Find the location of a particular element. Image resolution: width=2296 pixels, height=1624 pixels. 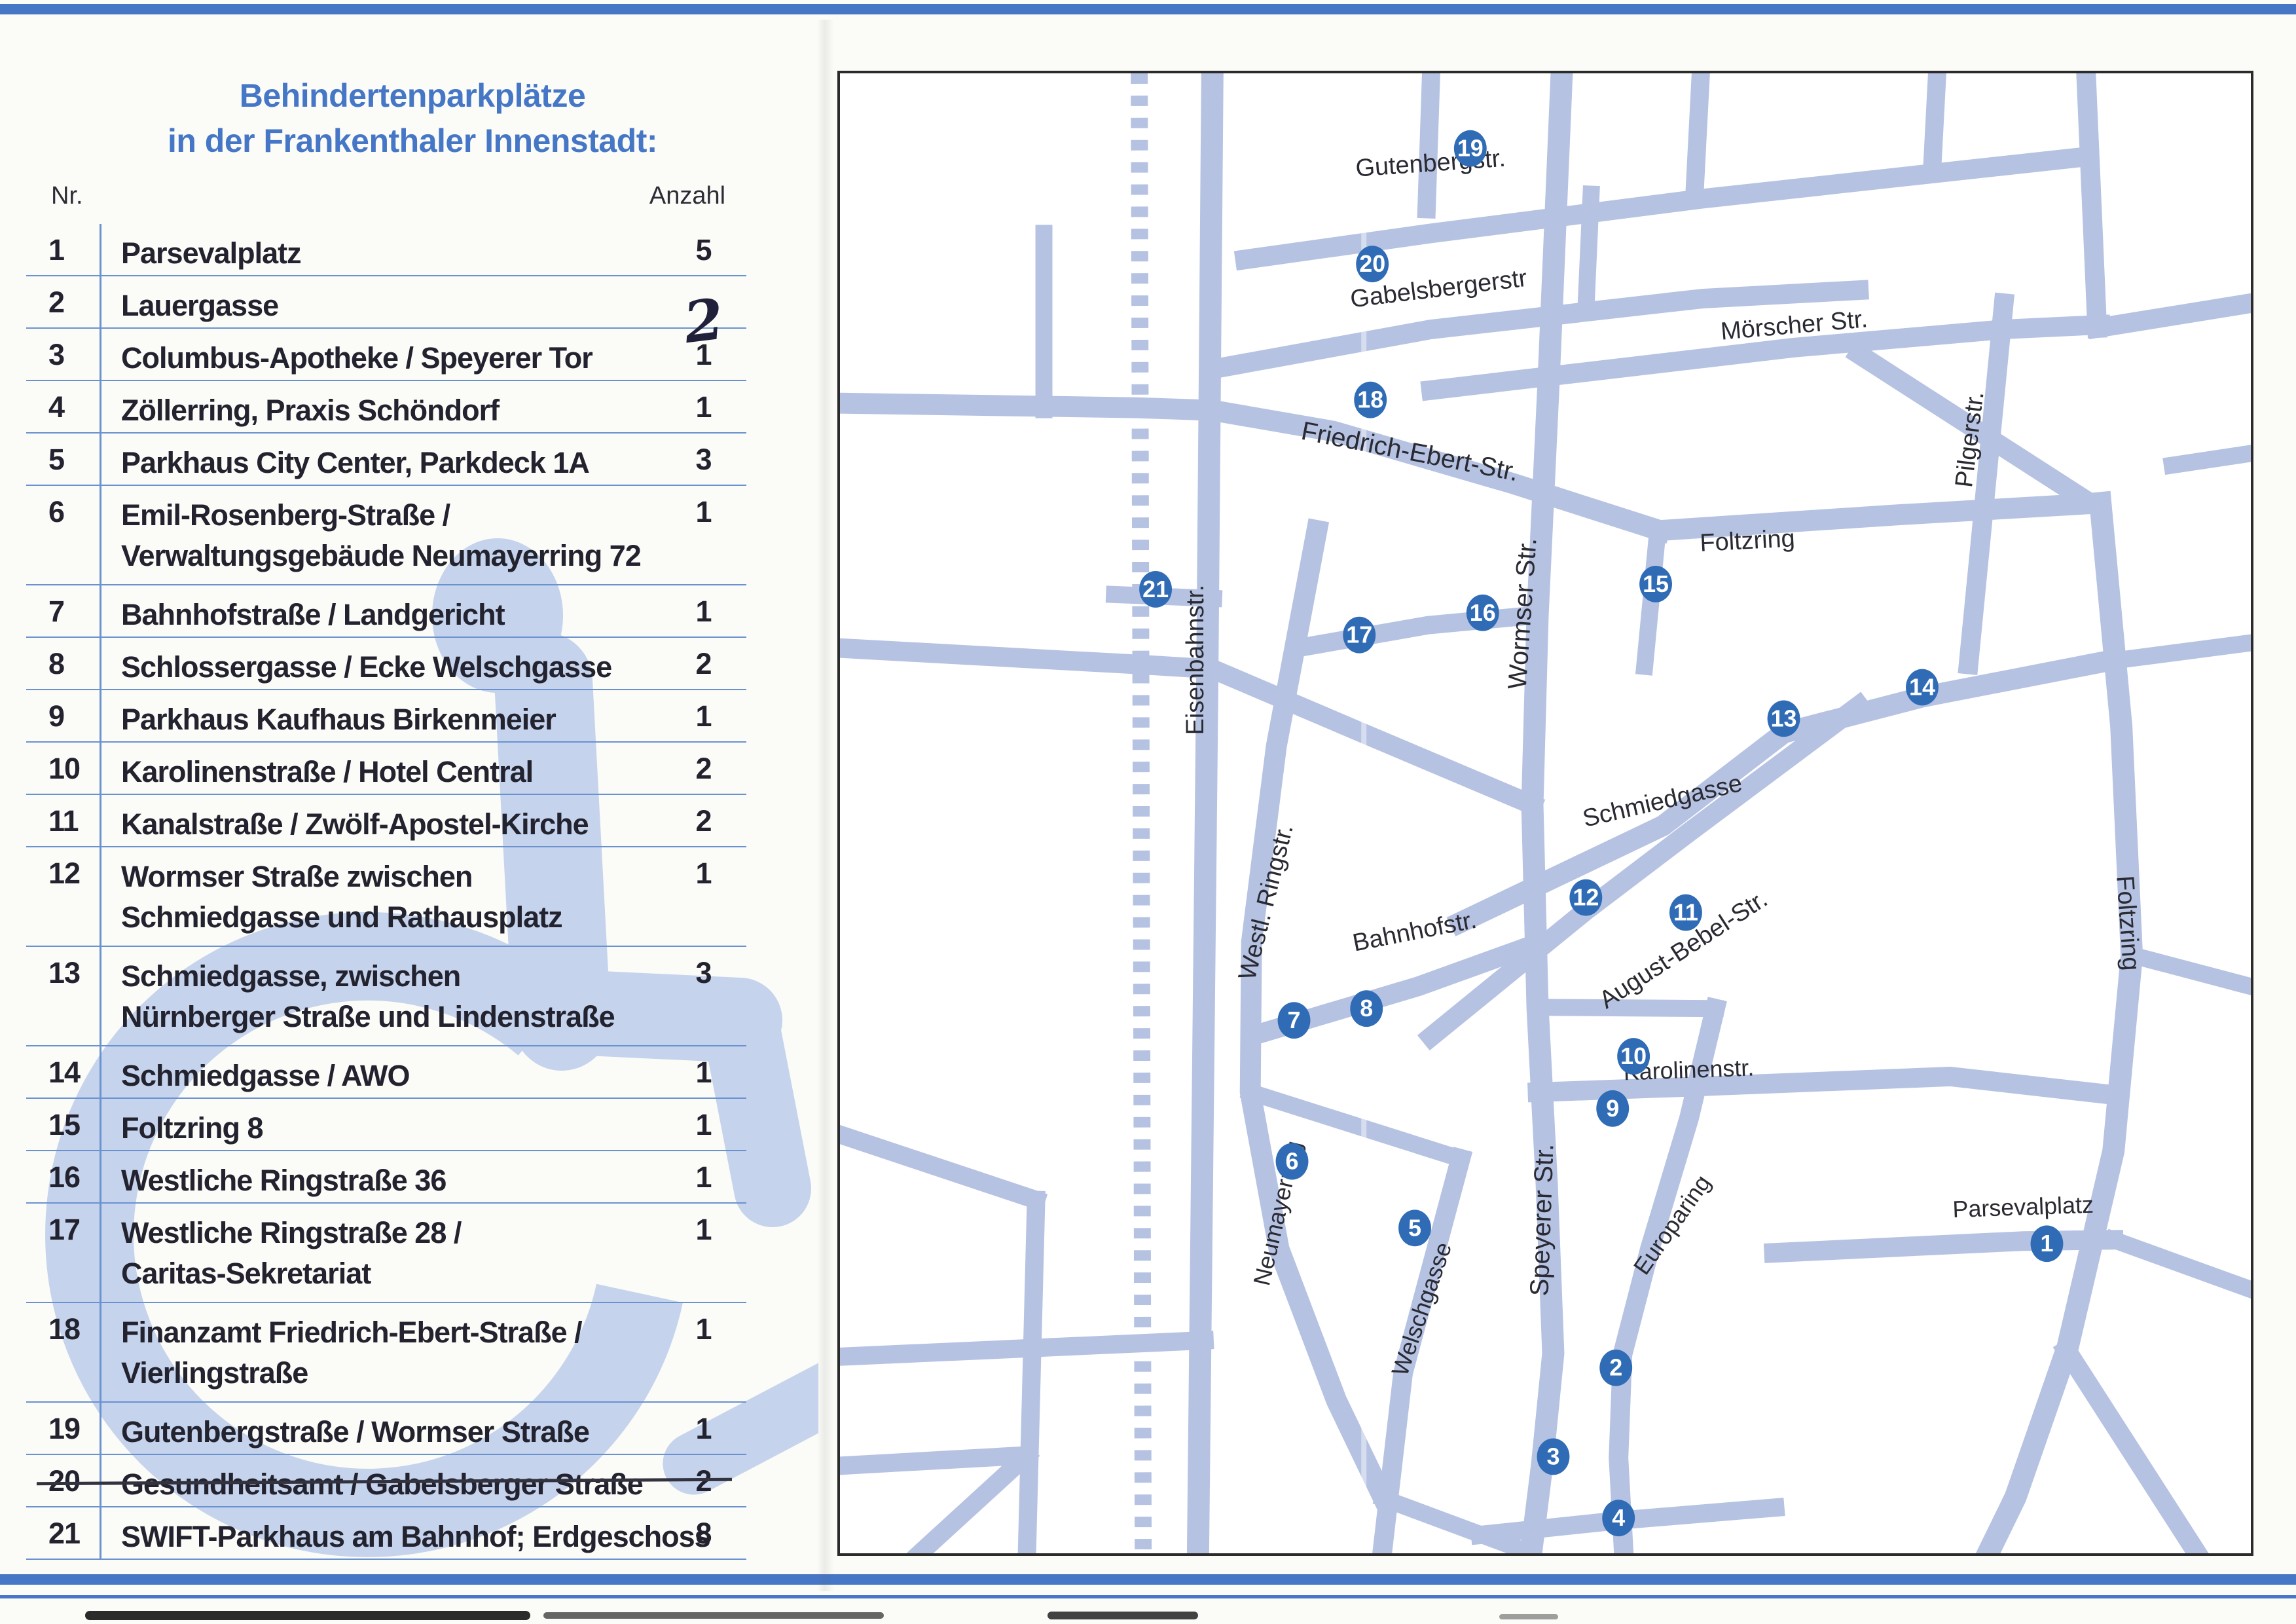

marker-number: 12 is located at coordinates (1586, 898).